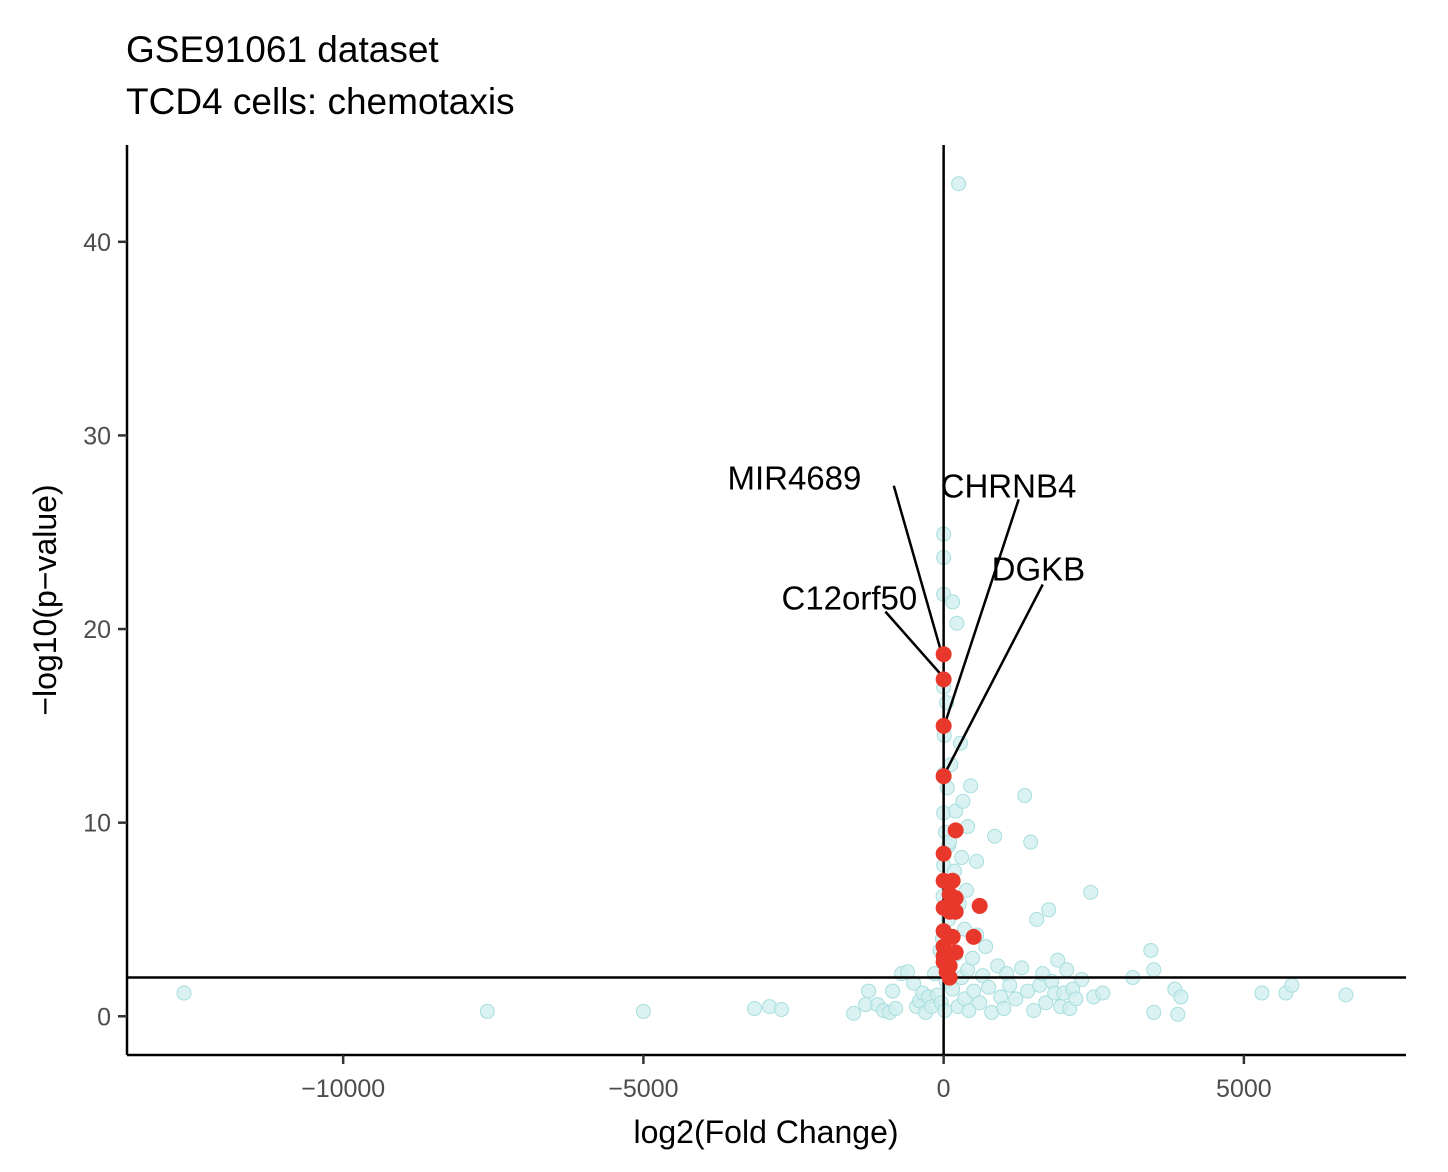 The height and width of the screenshot is (1172, 1448). I want to click on x-tick-label: 0, so click(944, 1089).